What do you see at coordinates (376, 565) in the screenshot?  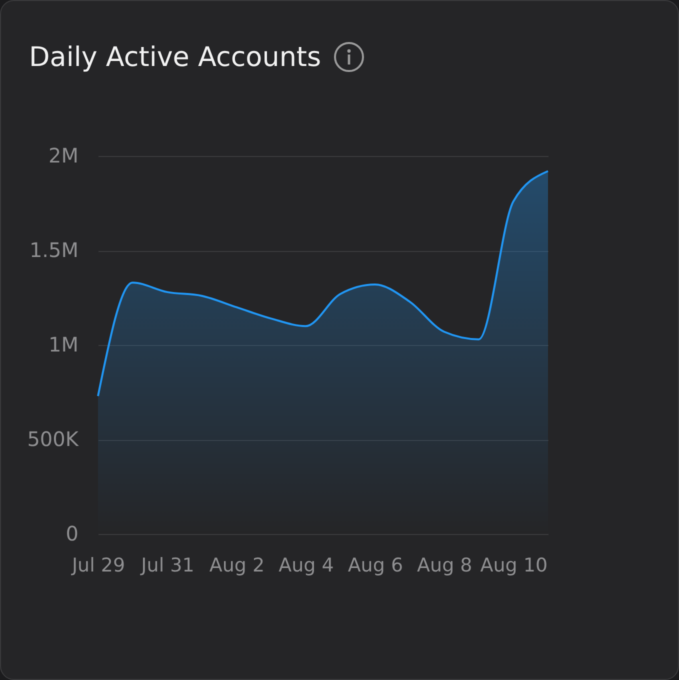 I see `x-tick-label: Aug 6` at bounding box center [376, 565].